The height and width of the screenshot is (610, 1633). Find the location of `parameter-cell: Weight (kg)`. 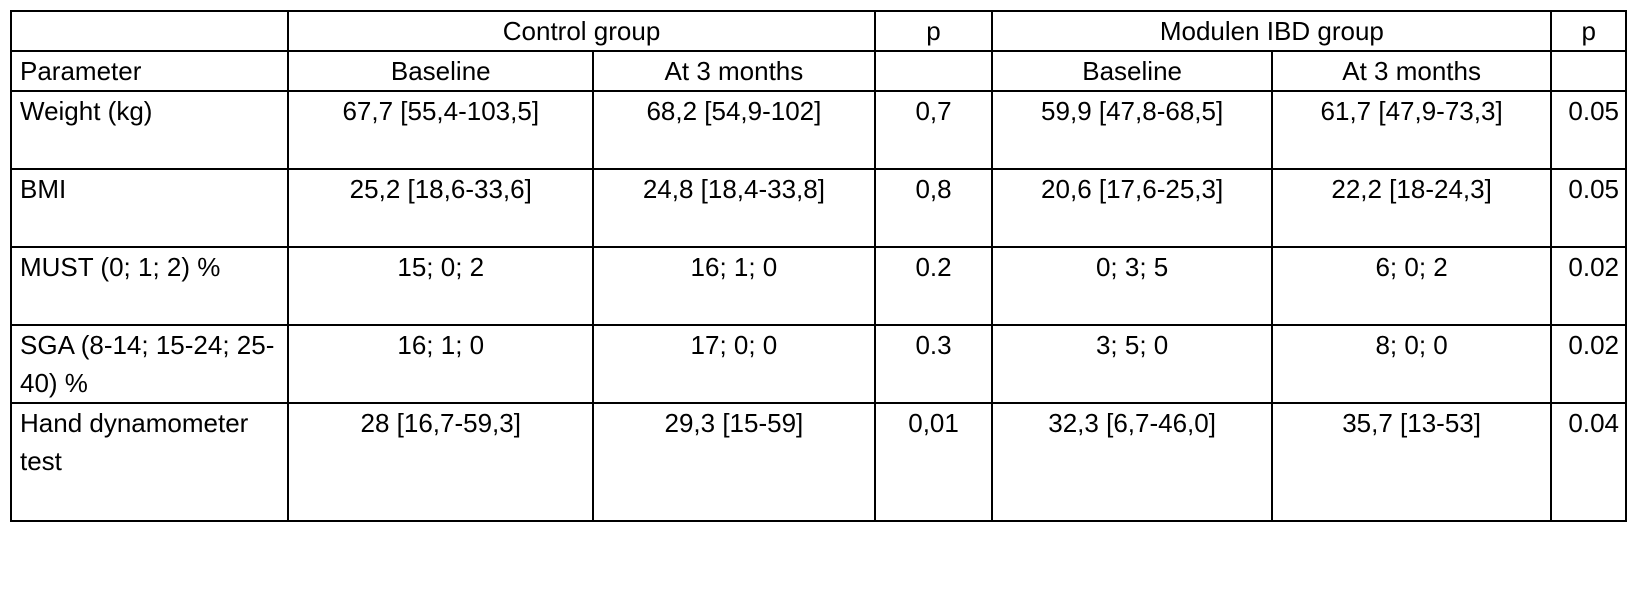

parameter-cell: Weight (kg) is located at coordinates (149, 130).